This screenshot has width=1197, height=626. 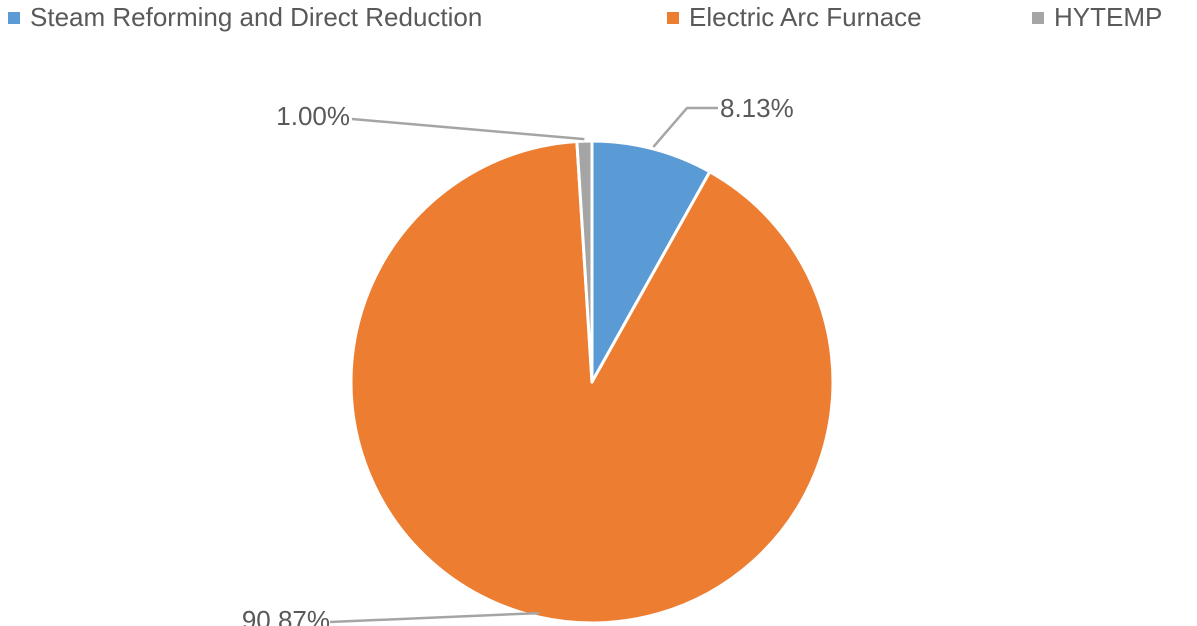 What do you see at coordinates (468, 129) in the screenshot?
I see `leader-line-hytemp` at bounding box center [468, 129].